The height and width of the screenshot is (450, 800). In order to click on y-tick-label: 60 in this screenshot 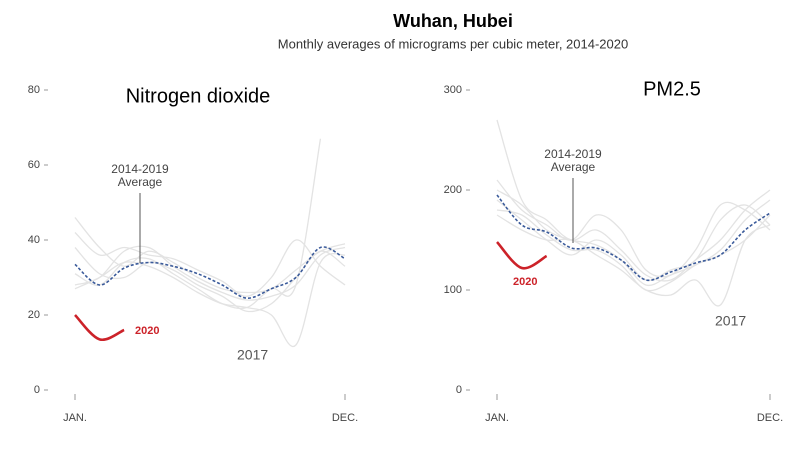, I will do `click(34, 165)`.